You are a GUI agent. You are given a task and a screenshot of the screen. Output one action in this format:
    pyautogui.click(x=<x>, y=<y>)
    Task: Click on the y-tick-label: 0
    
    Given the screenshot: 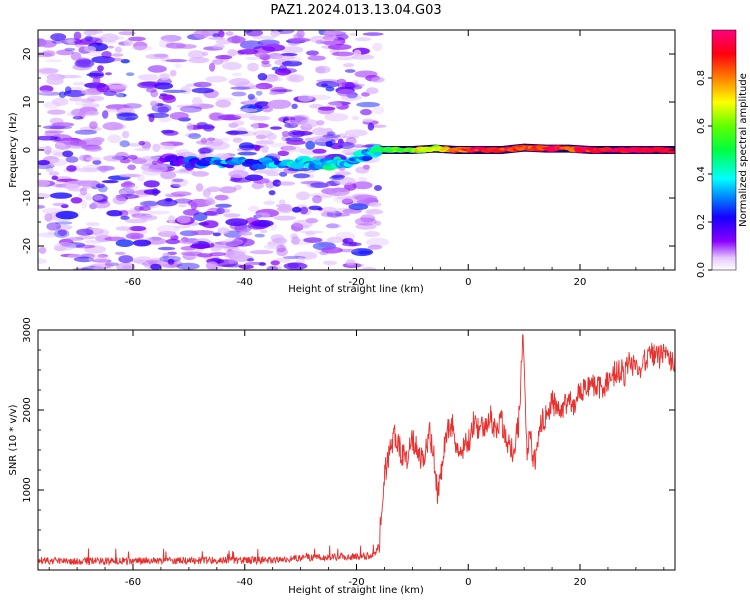 What is the action you would take?
    pyautogui.click(x=27, y=150)
    